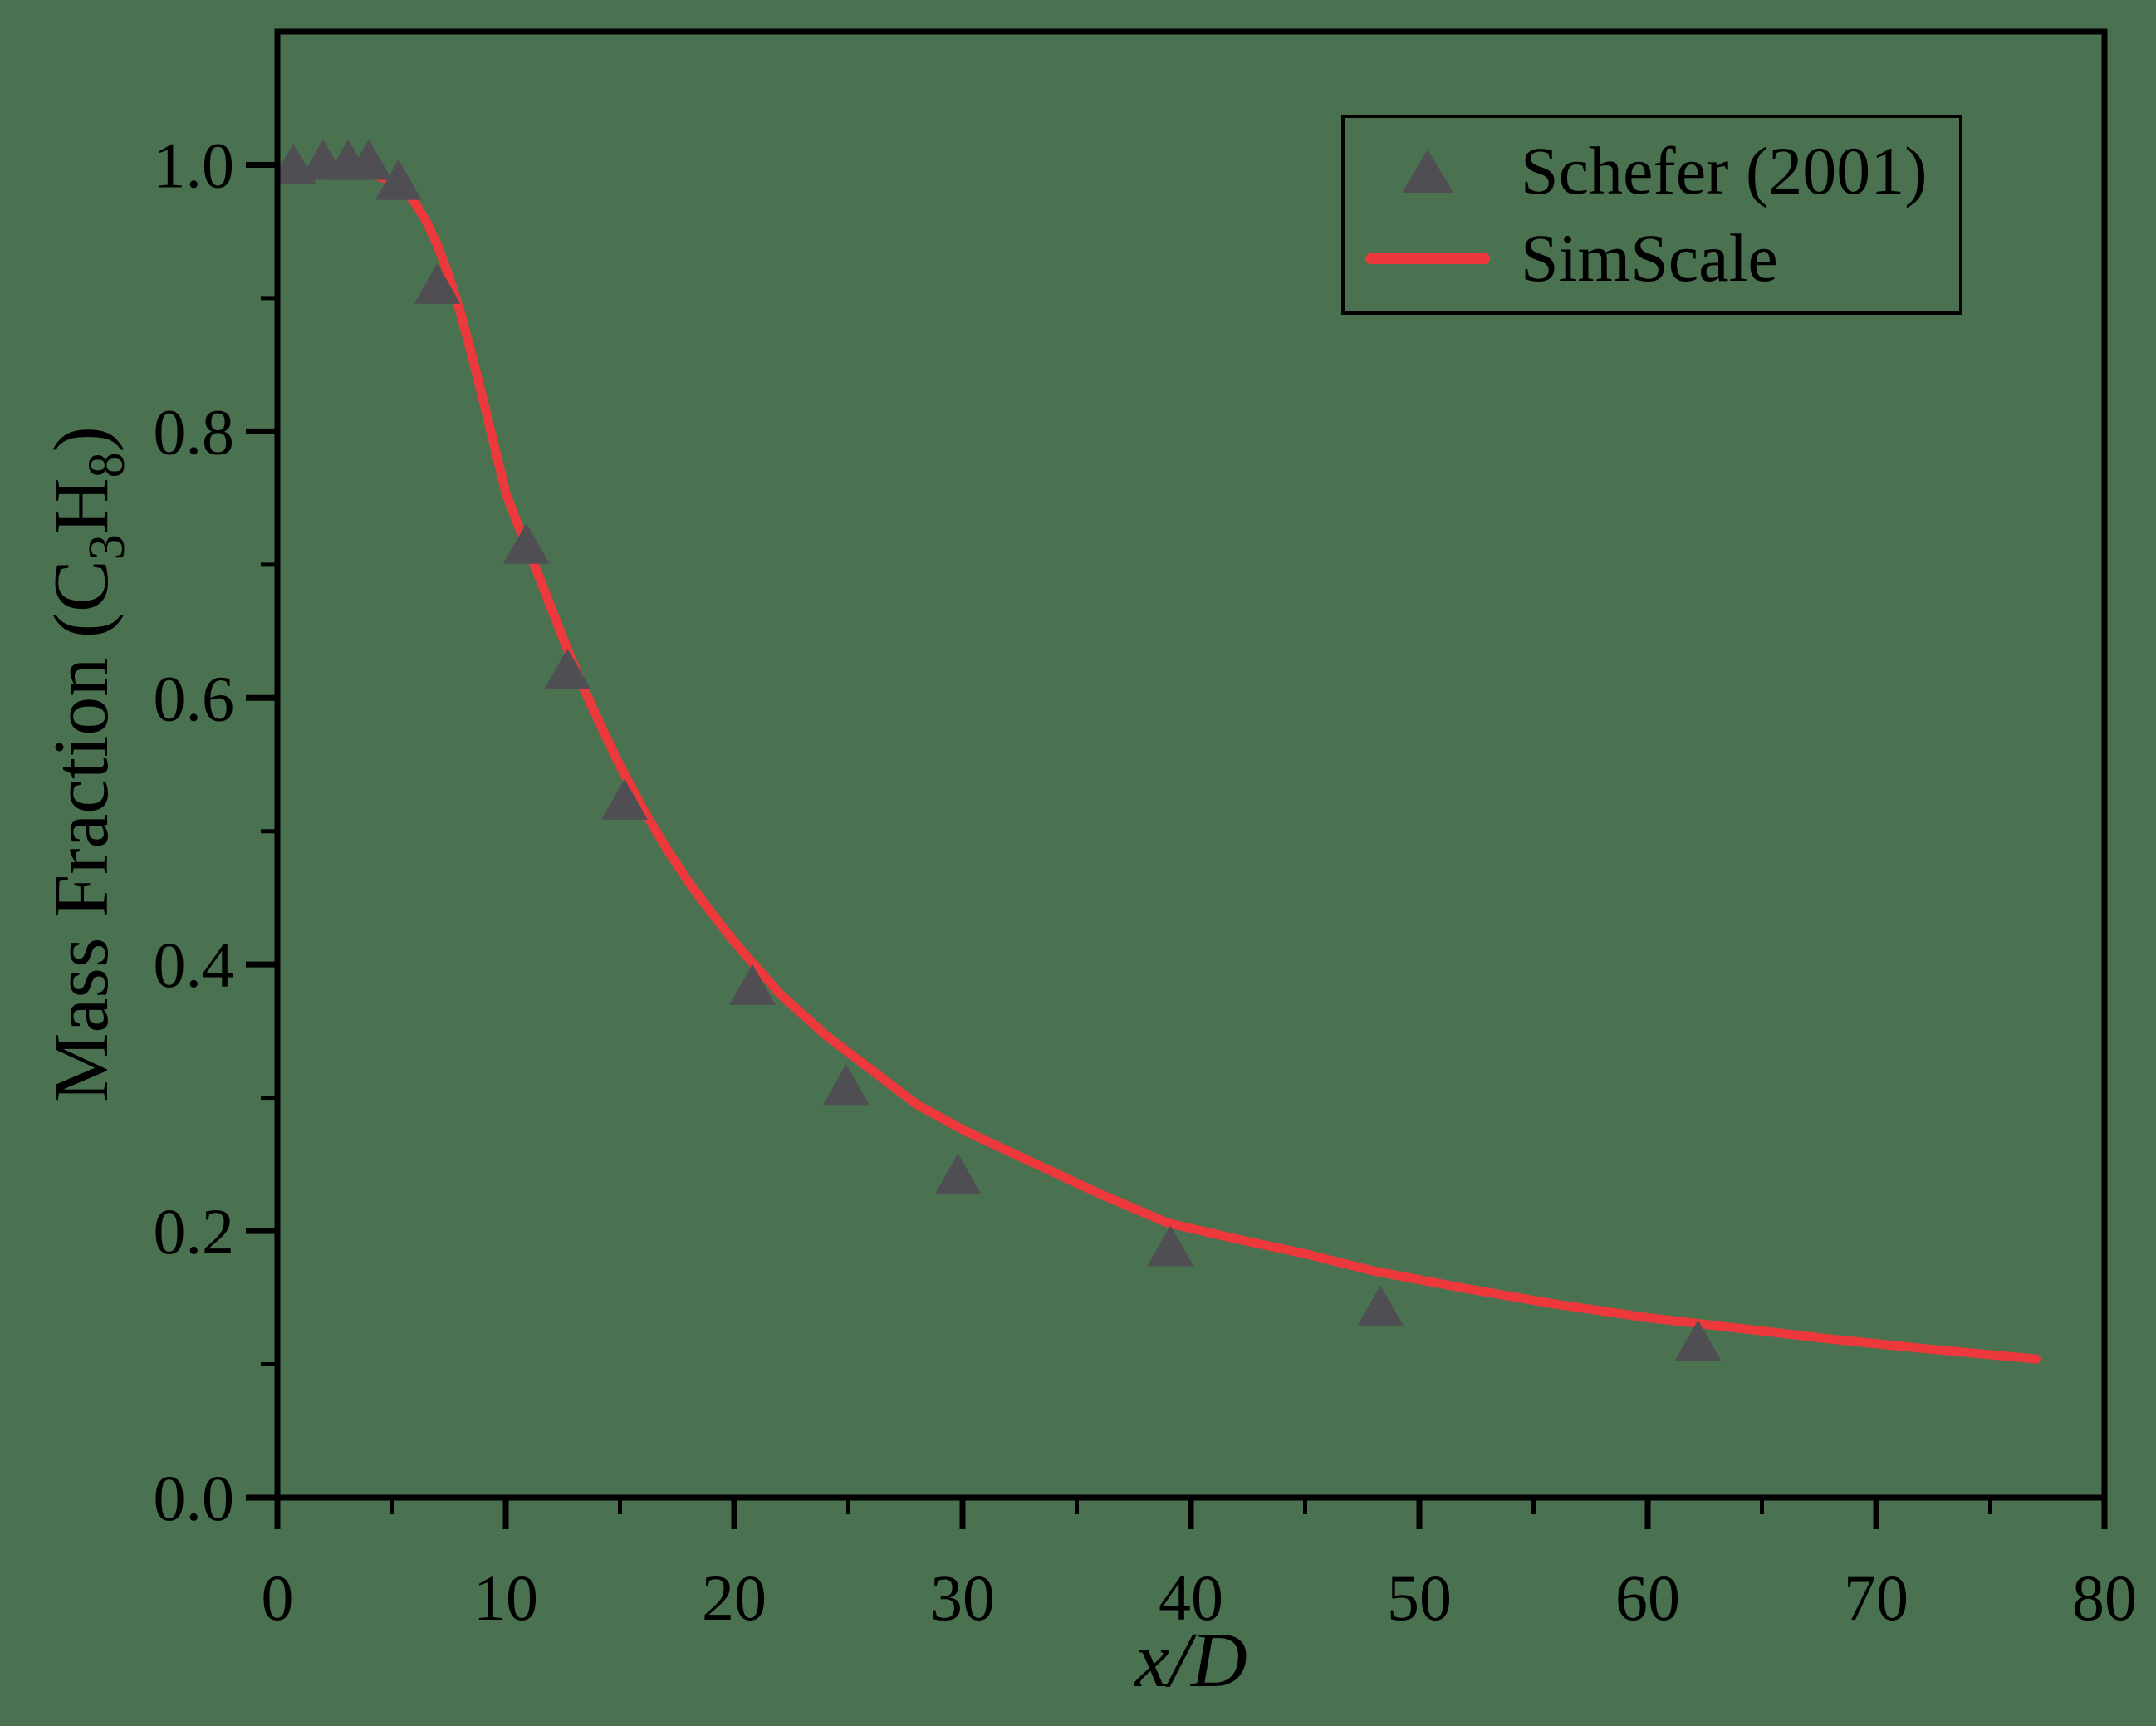 This screenshot has width=2156, height=1726. Describe the element at coordinates (1190, 1660) in the screenshot. I see `x-axis-title: x/D` at that location.